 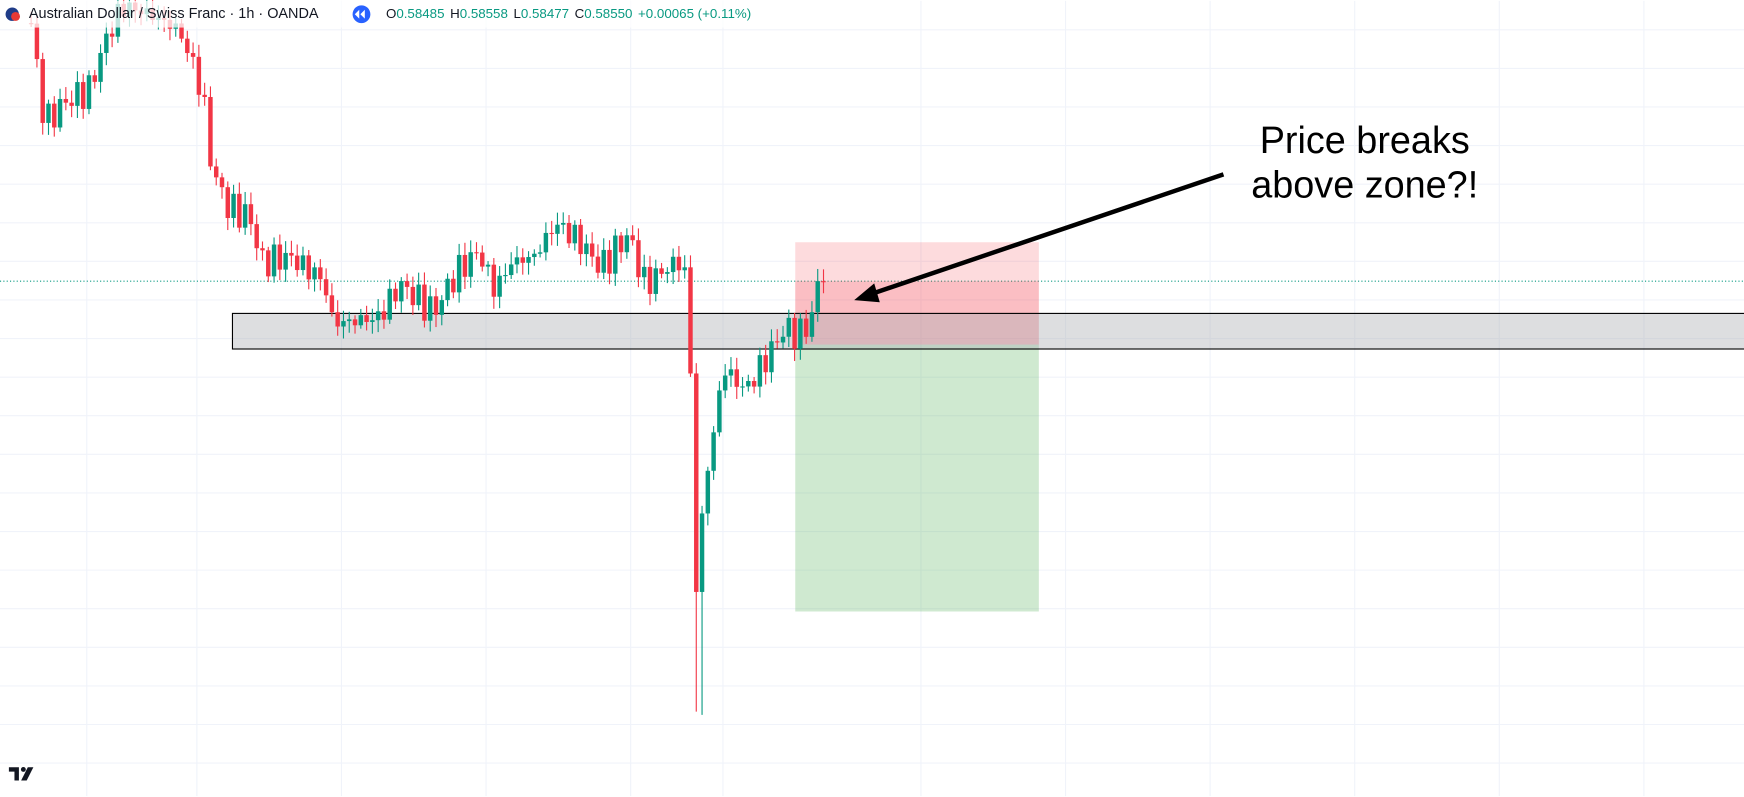 I want to click on annotation-line: above zone?!, so click(x=1364, y=186).